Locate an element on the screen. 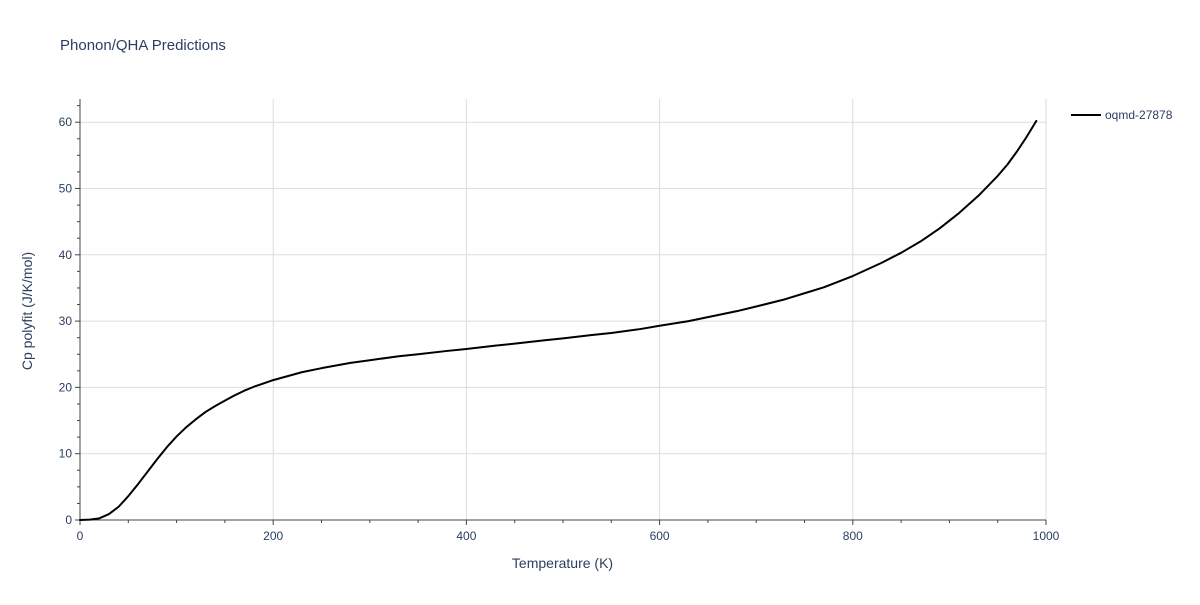  x-tick-label: 800 is located at coordinates (853, 536).